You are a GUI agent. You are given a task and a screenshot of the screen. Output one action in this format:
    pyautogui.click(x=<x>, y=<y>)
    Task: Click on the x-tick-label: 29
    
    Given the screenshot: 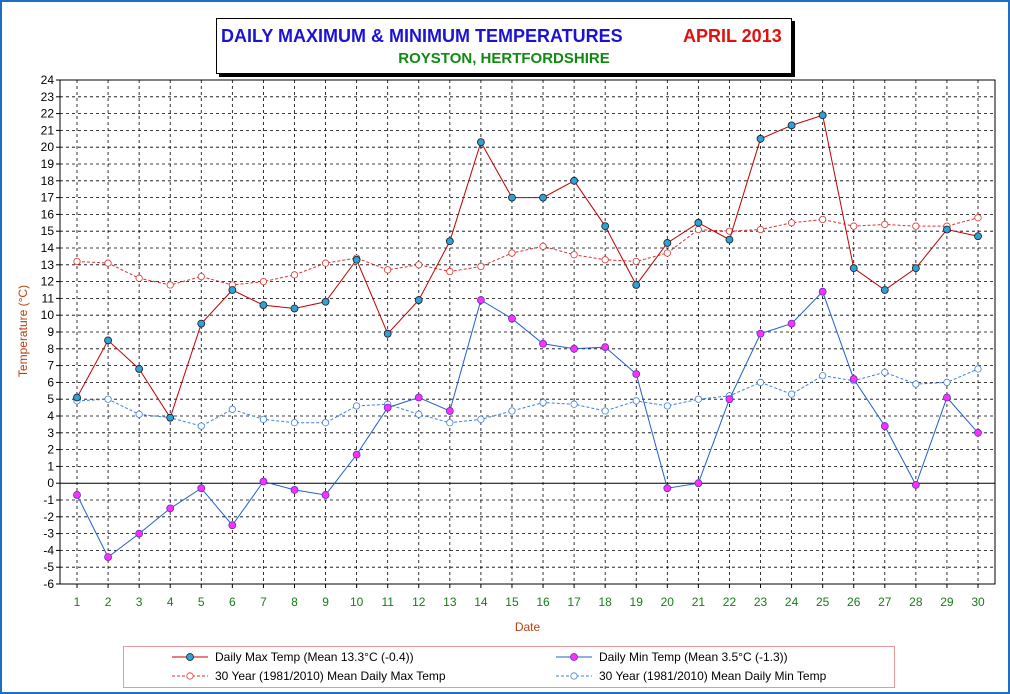 What is the action you would take?
    pyautogui.click(x=947, y=602)
    